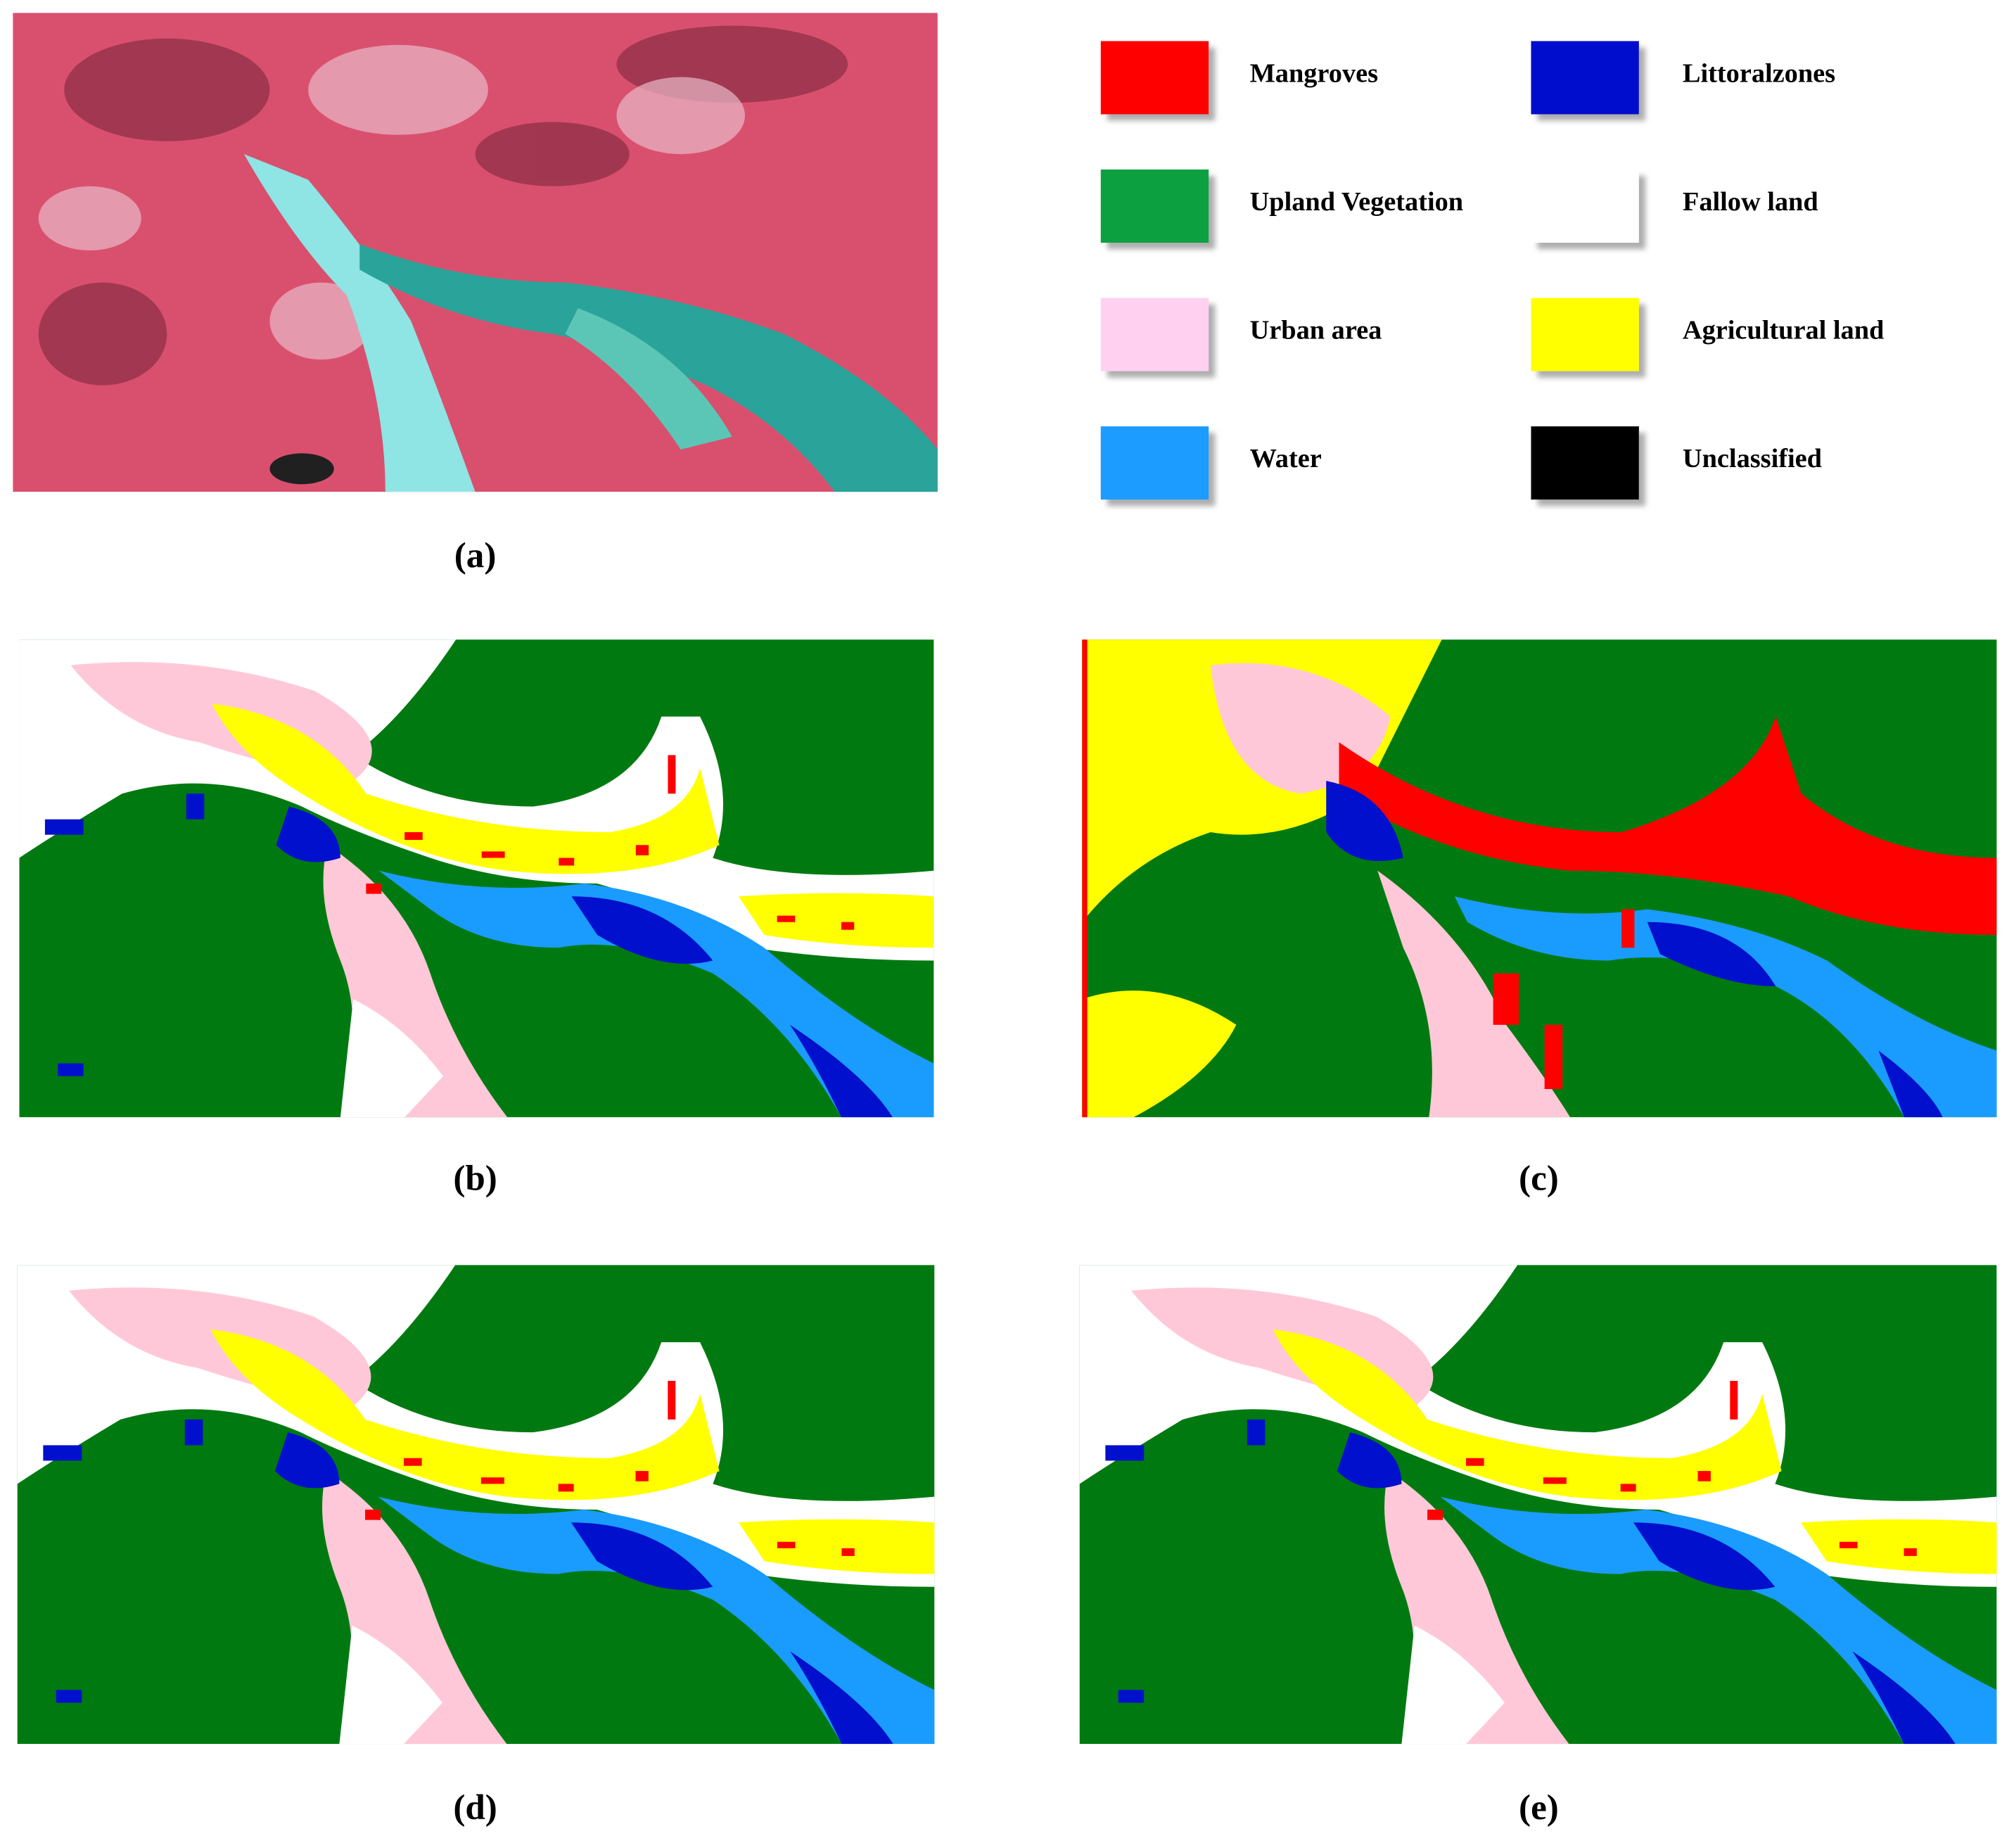 The image size is (2014, 1848). I want to click on legend-label: Urban area, so click(1316, 330).